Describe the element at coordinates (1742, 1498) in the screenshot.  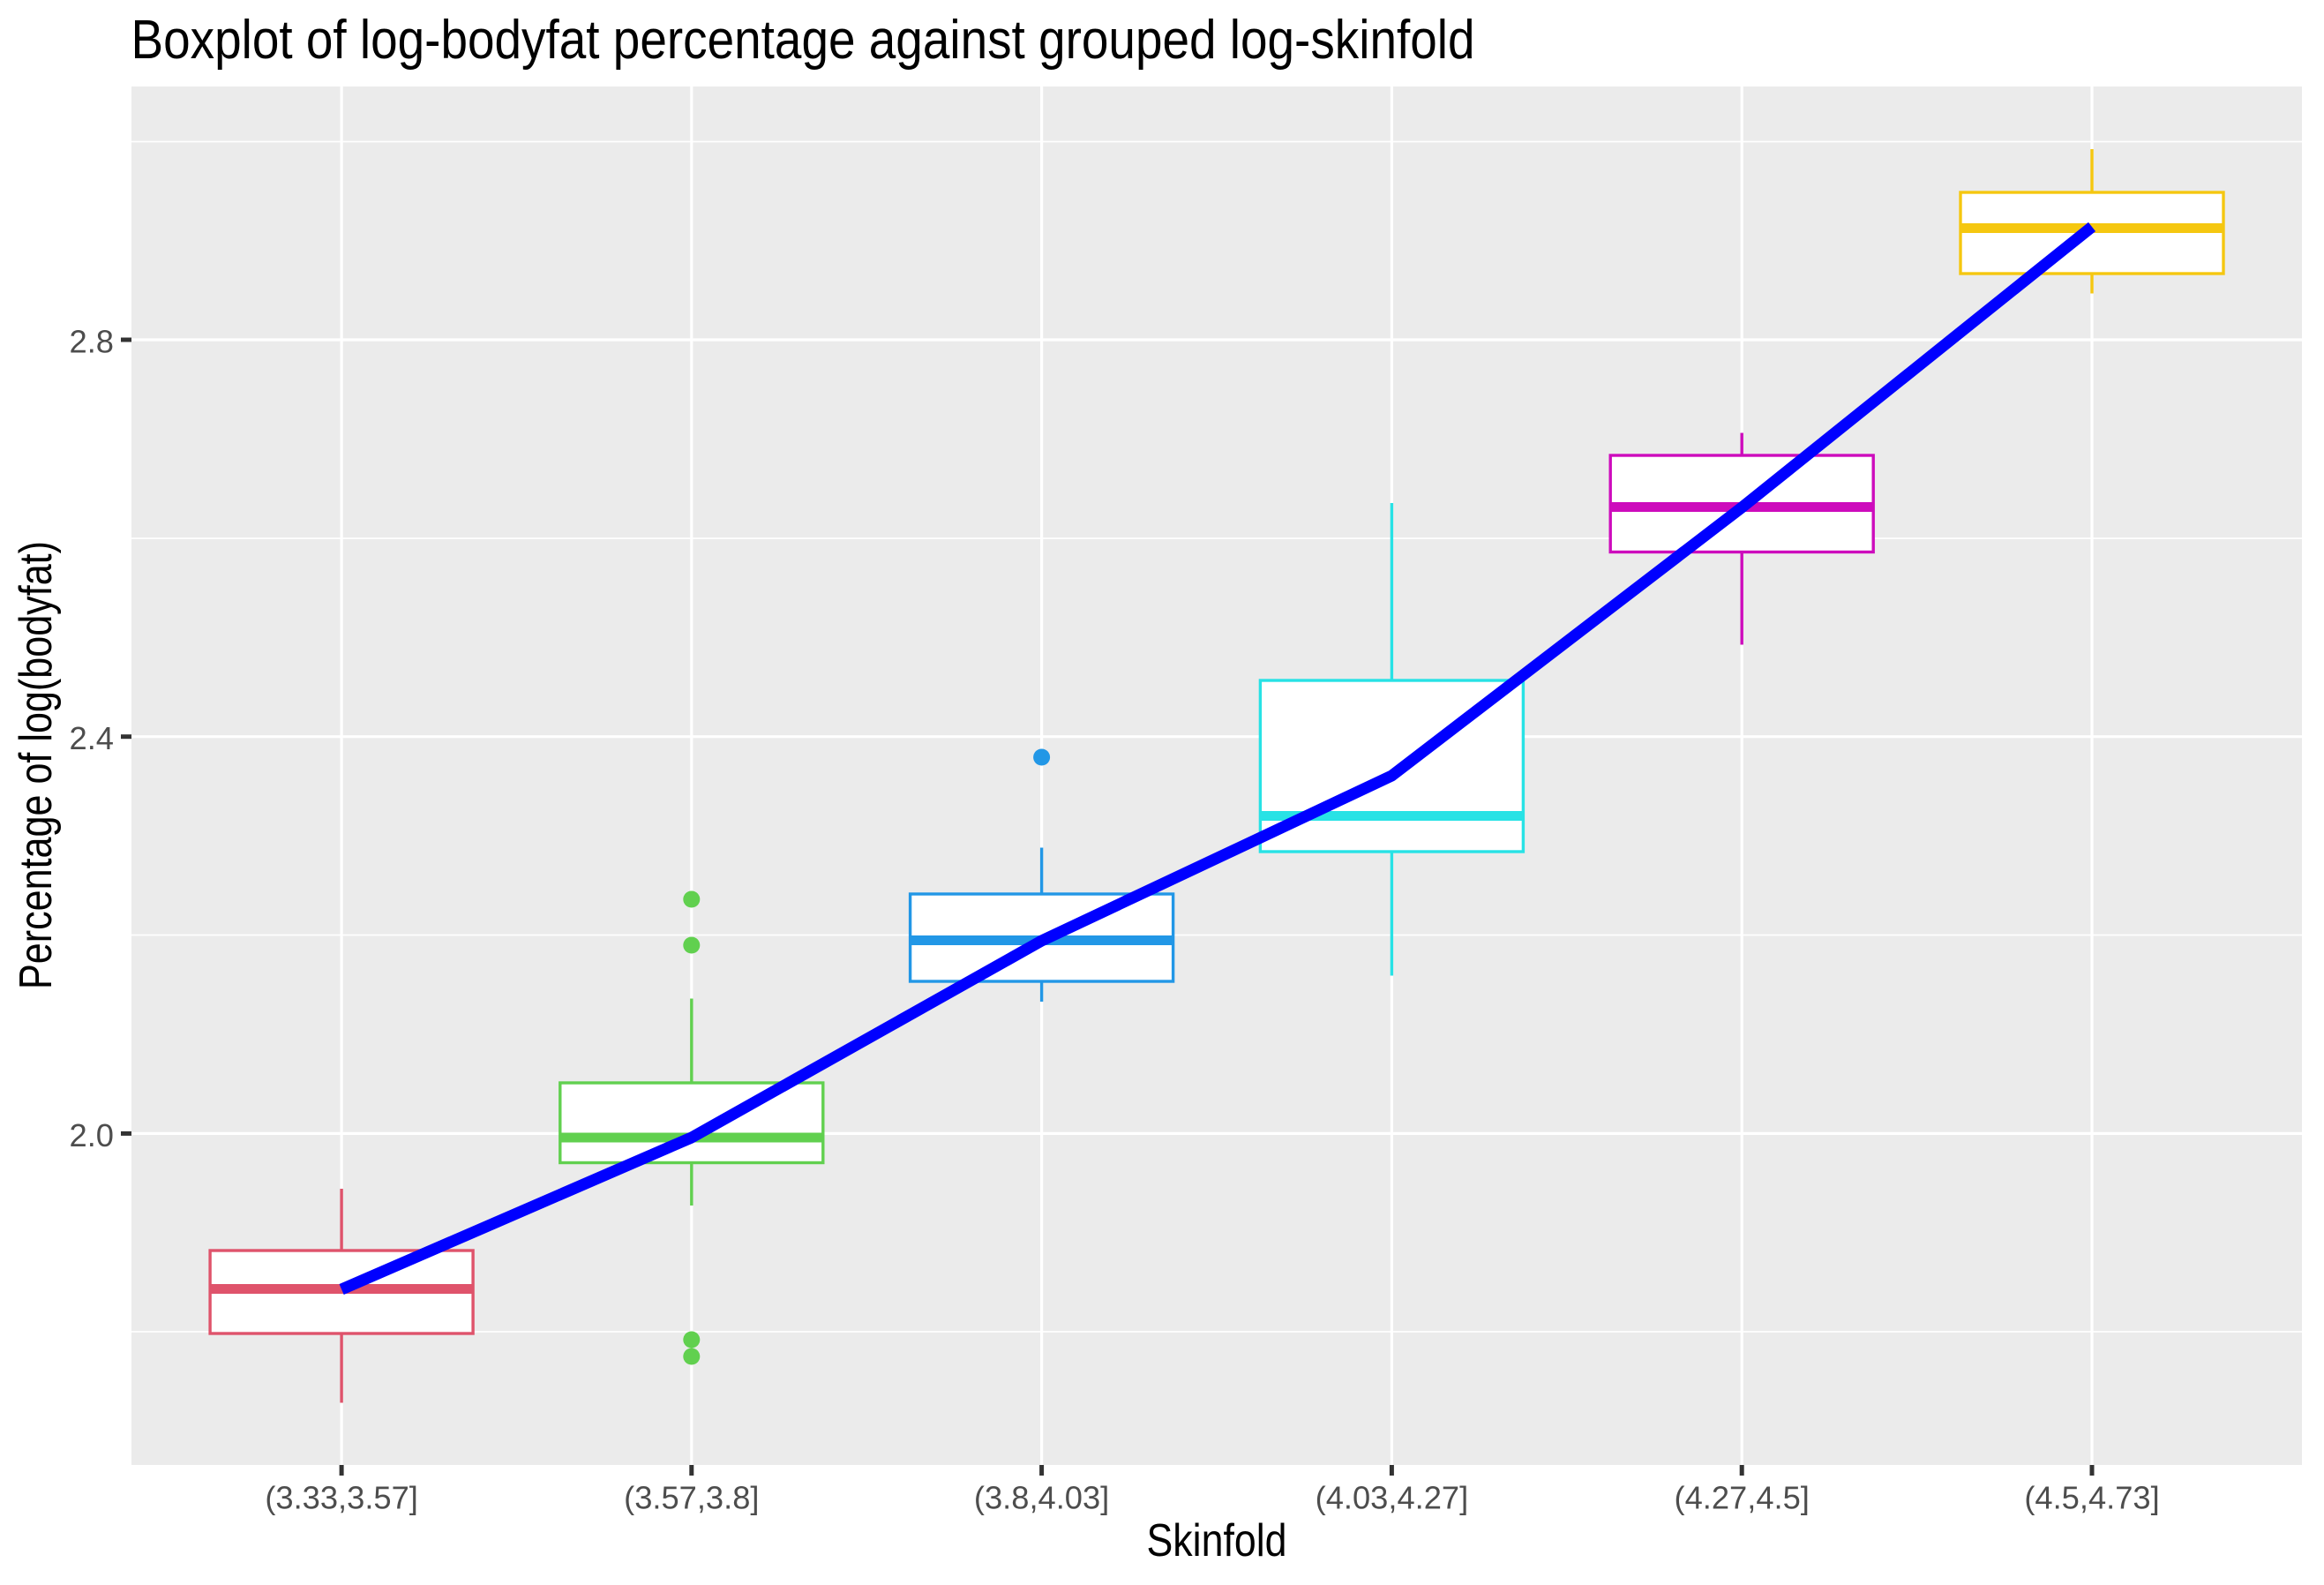
I see `svg-text: (4.27,4.5]` at that location.